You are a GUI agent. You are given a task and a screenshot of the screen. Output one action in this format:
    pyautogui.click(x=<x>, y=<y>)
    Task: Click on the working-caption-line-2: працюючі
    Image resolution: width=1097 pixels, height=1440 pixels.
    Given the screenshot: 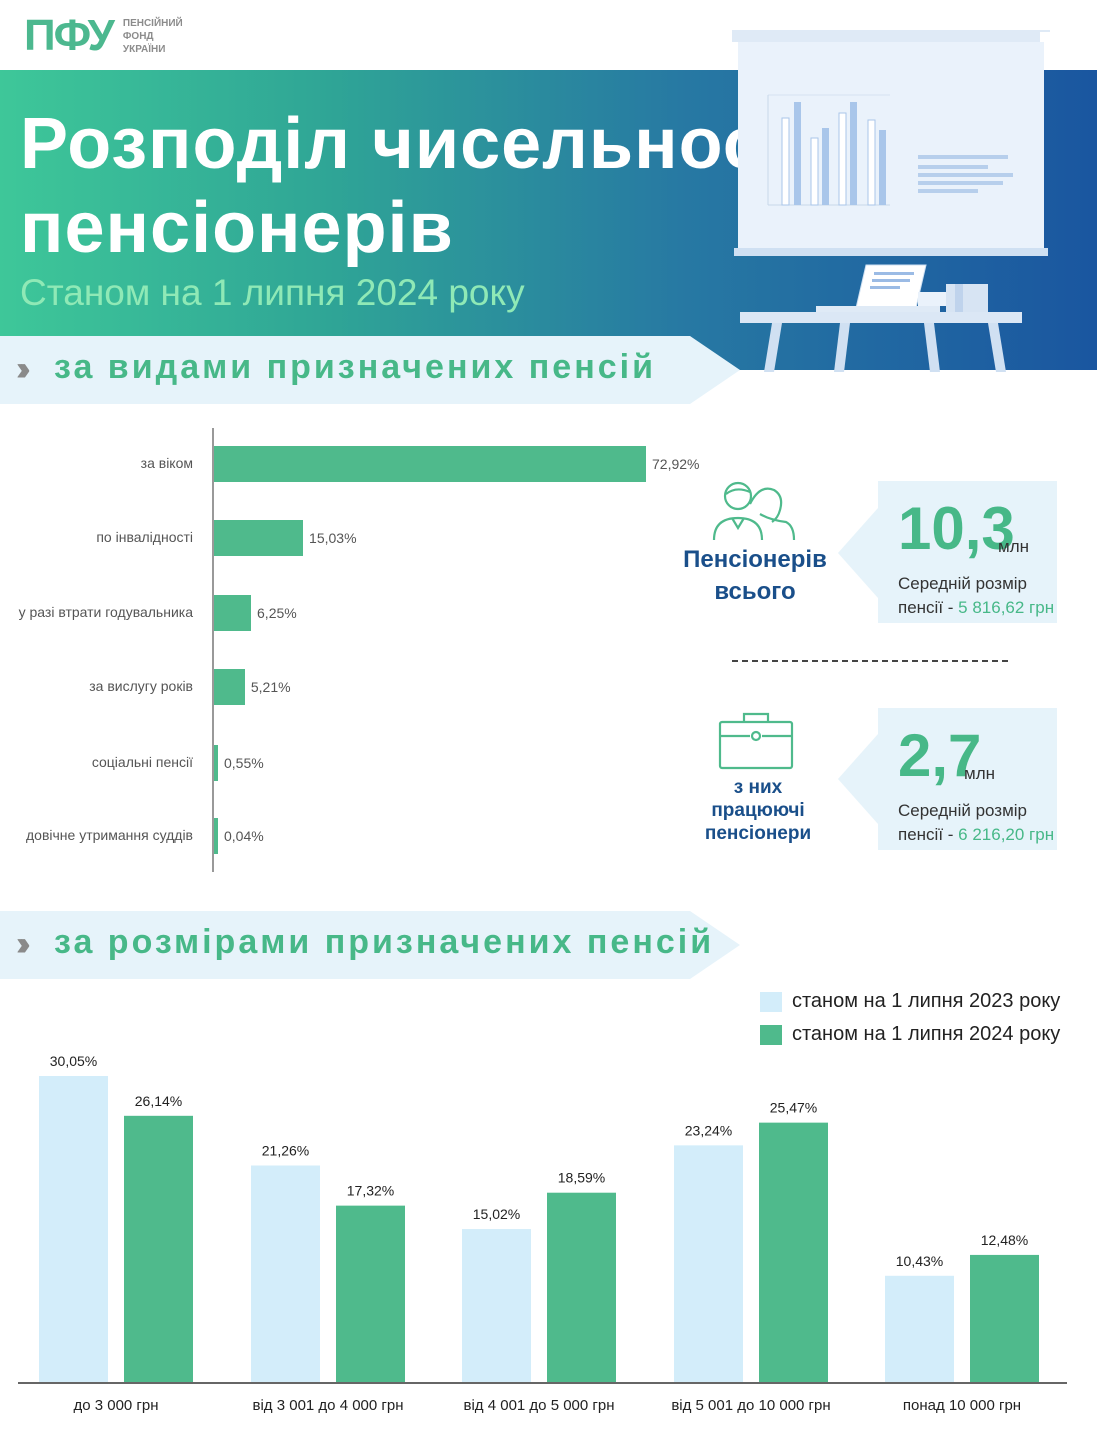 What is the action you would take?
    pyautogui.click(x=758, y=810)
    